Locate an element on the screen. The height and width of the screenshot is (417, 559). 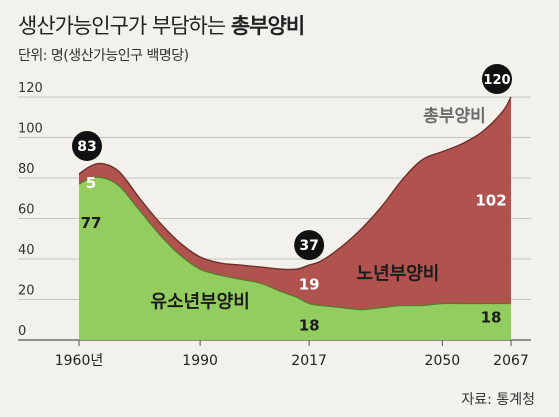
callout-bubble: 120 is located at coordinates (497, 79).